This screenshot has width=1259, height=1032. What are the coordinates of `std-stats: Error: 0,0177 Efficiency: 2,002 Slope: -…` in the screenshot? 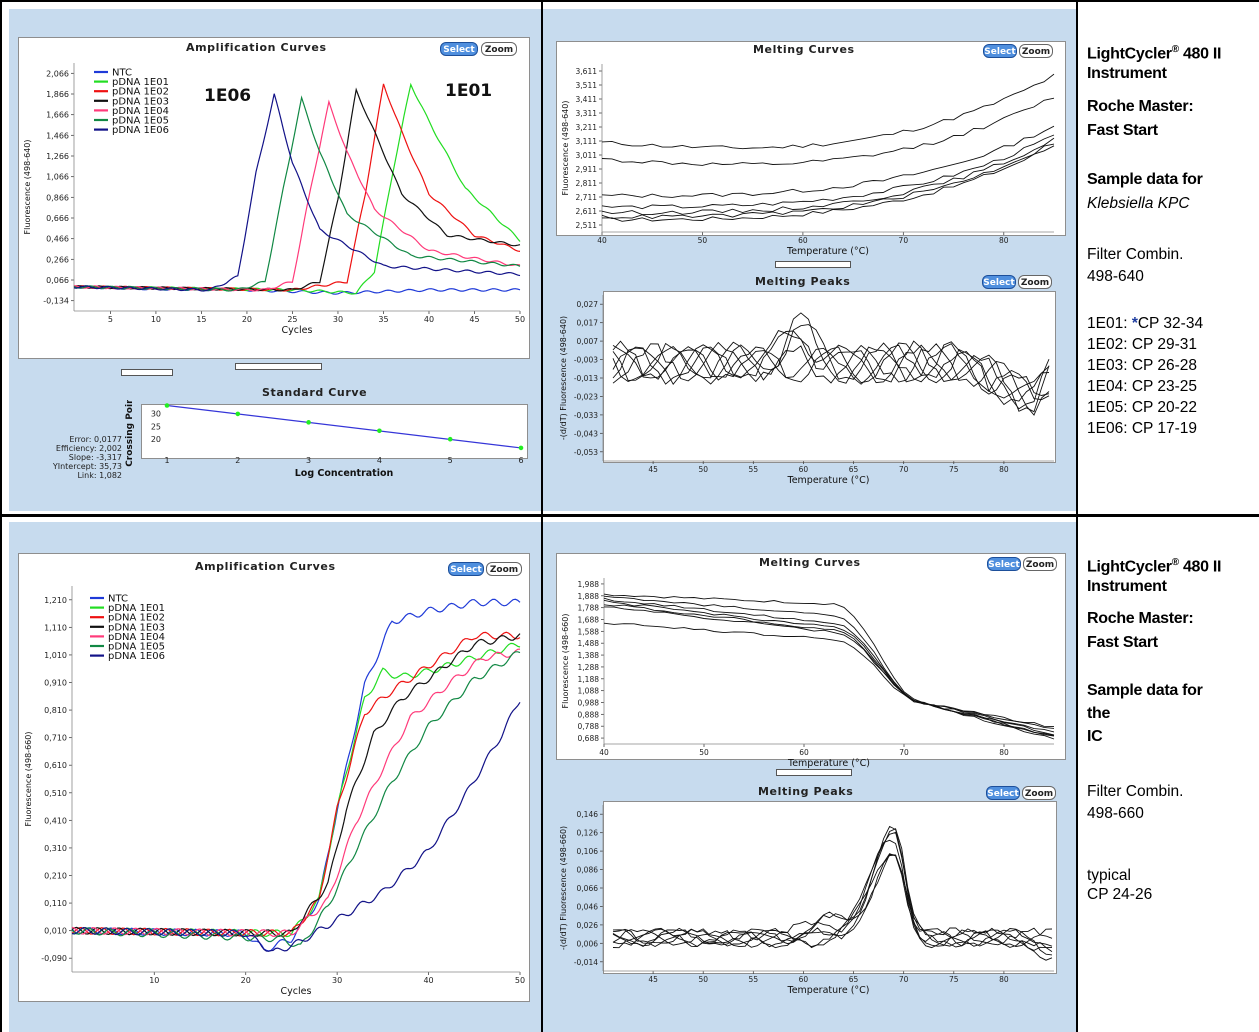 It's located at (76, 457).